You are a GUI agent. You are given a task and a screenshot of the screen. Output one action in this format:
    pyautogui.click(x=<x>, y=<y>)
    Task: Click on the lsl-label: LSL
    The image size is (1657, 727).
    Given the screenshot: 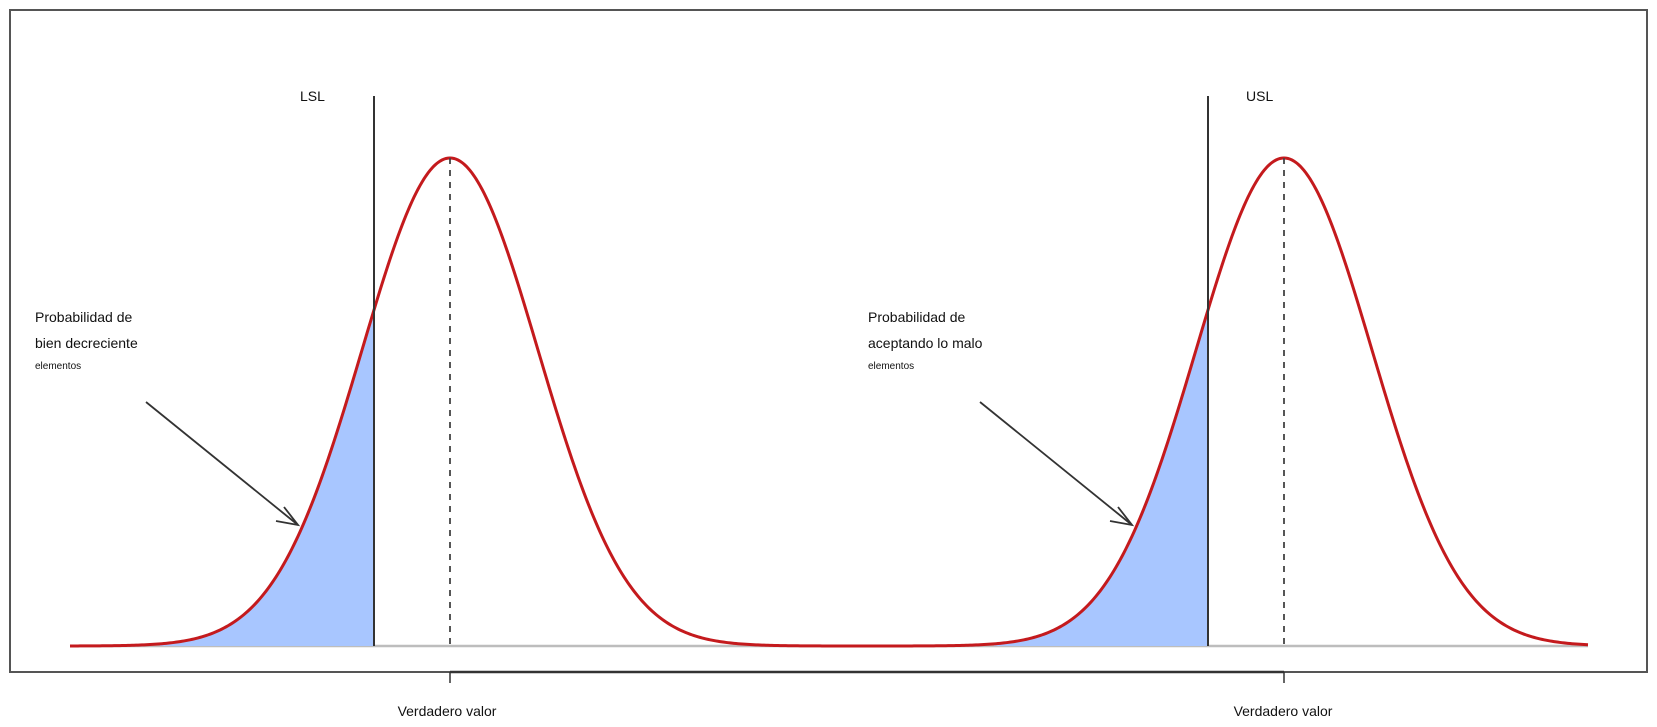 What is the action you would take?
    pyautogui.click(x=312, y=96)
    